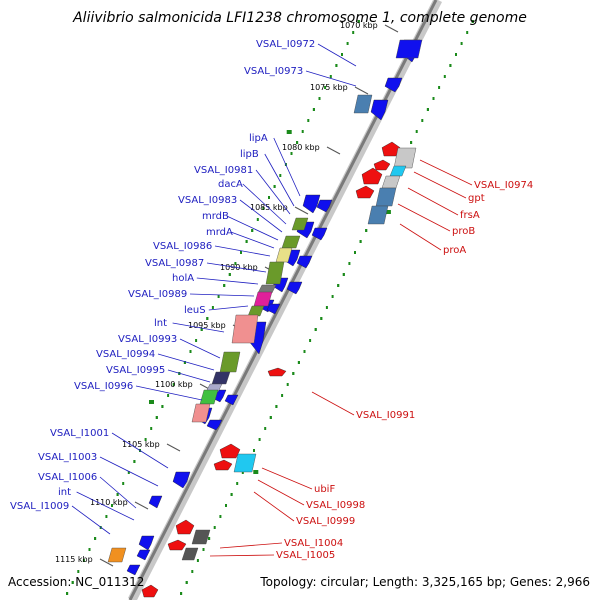 This screenshot has height=600, width=600. Describe the element at coordinates (215, 216) in the screenshot. I see `forward-gene-label: mrdB` at that location.